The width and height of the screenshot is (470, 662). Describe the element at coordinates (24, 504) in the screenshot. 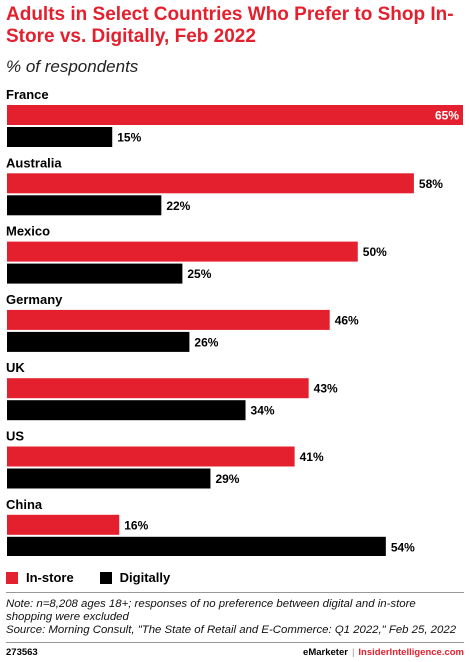

I see `category-label: China` at that location.